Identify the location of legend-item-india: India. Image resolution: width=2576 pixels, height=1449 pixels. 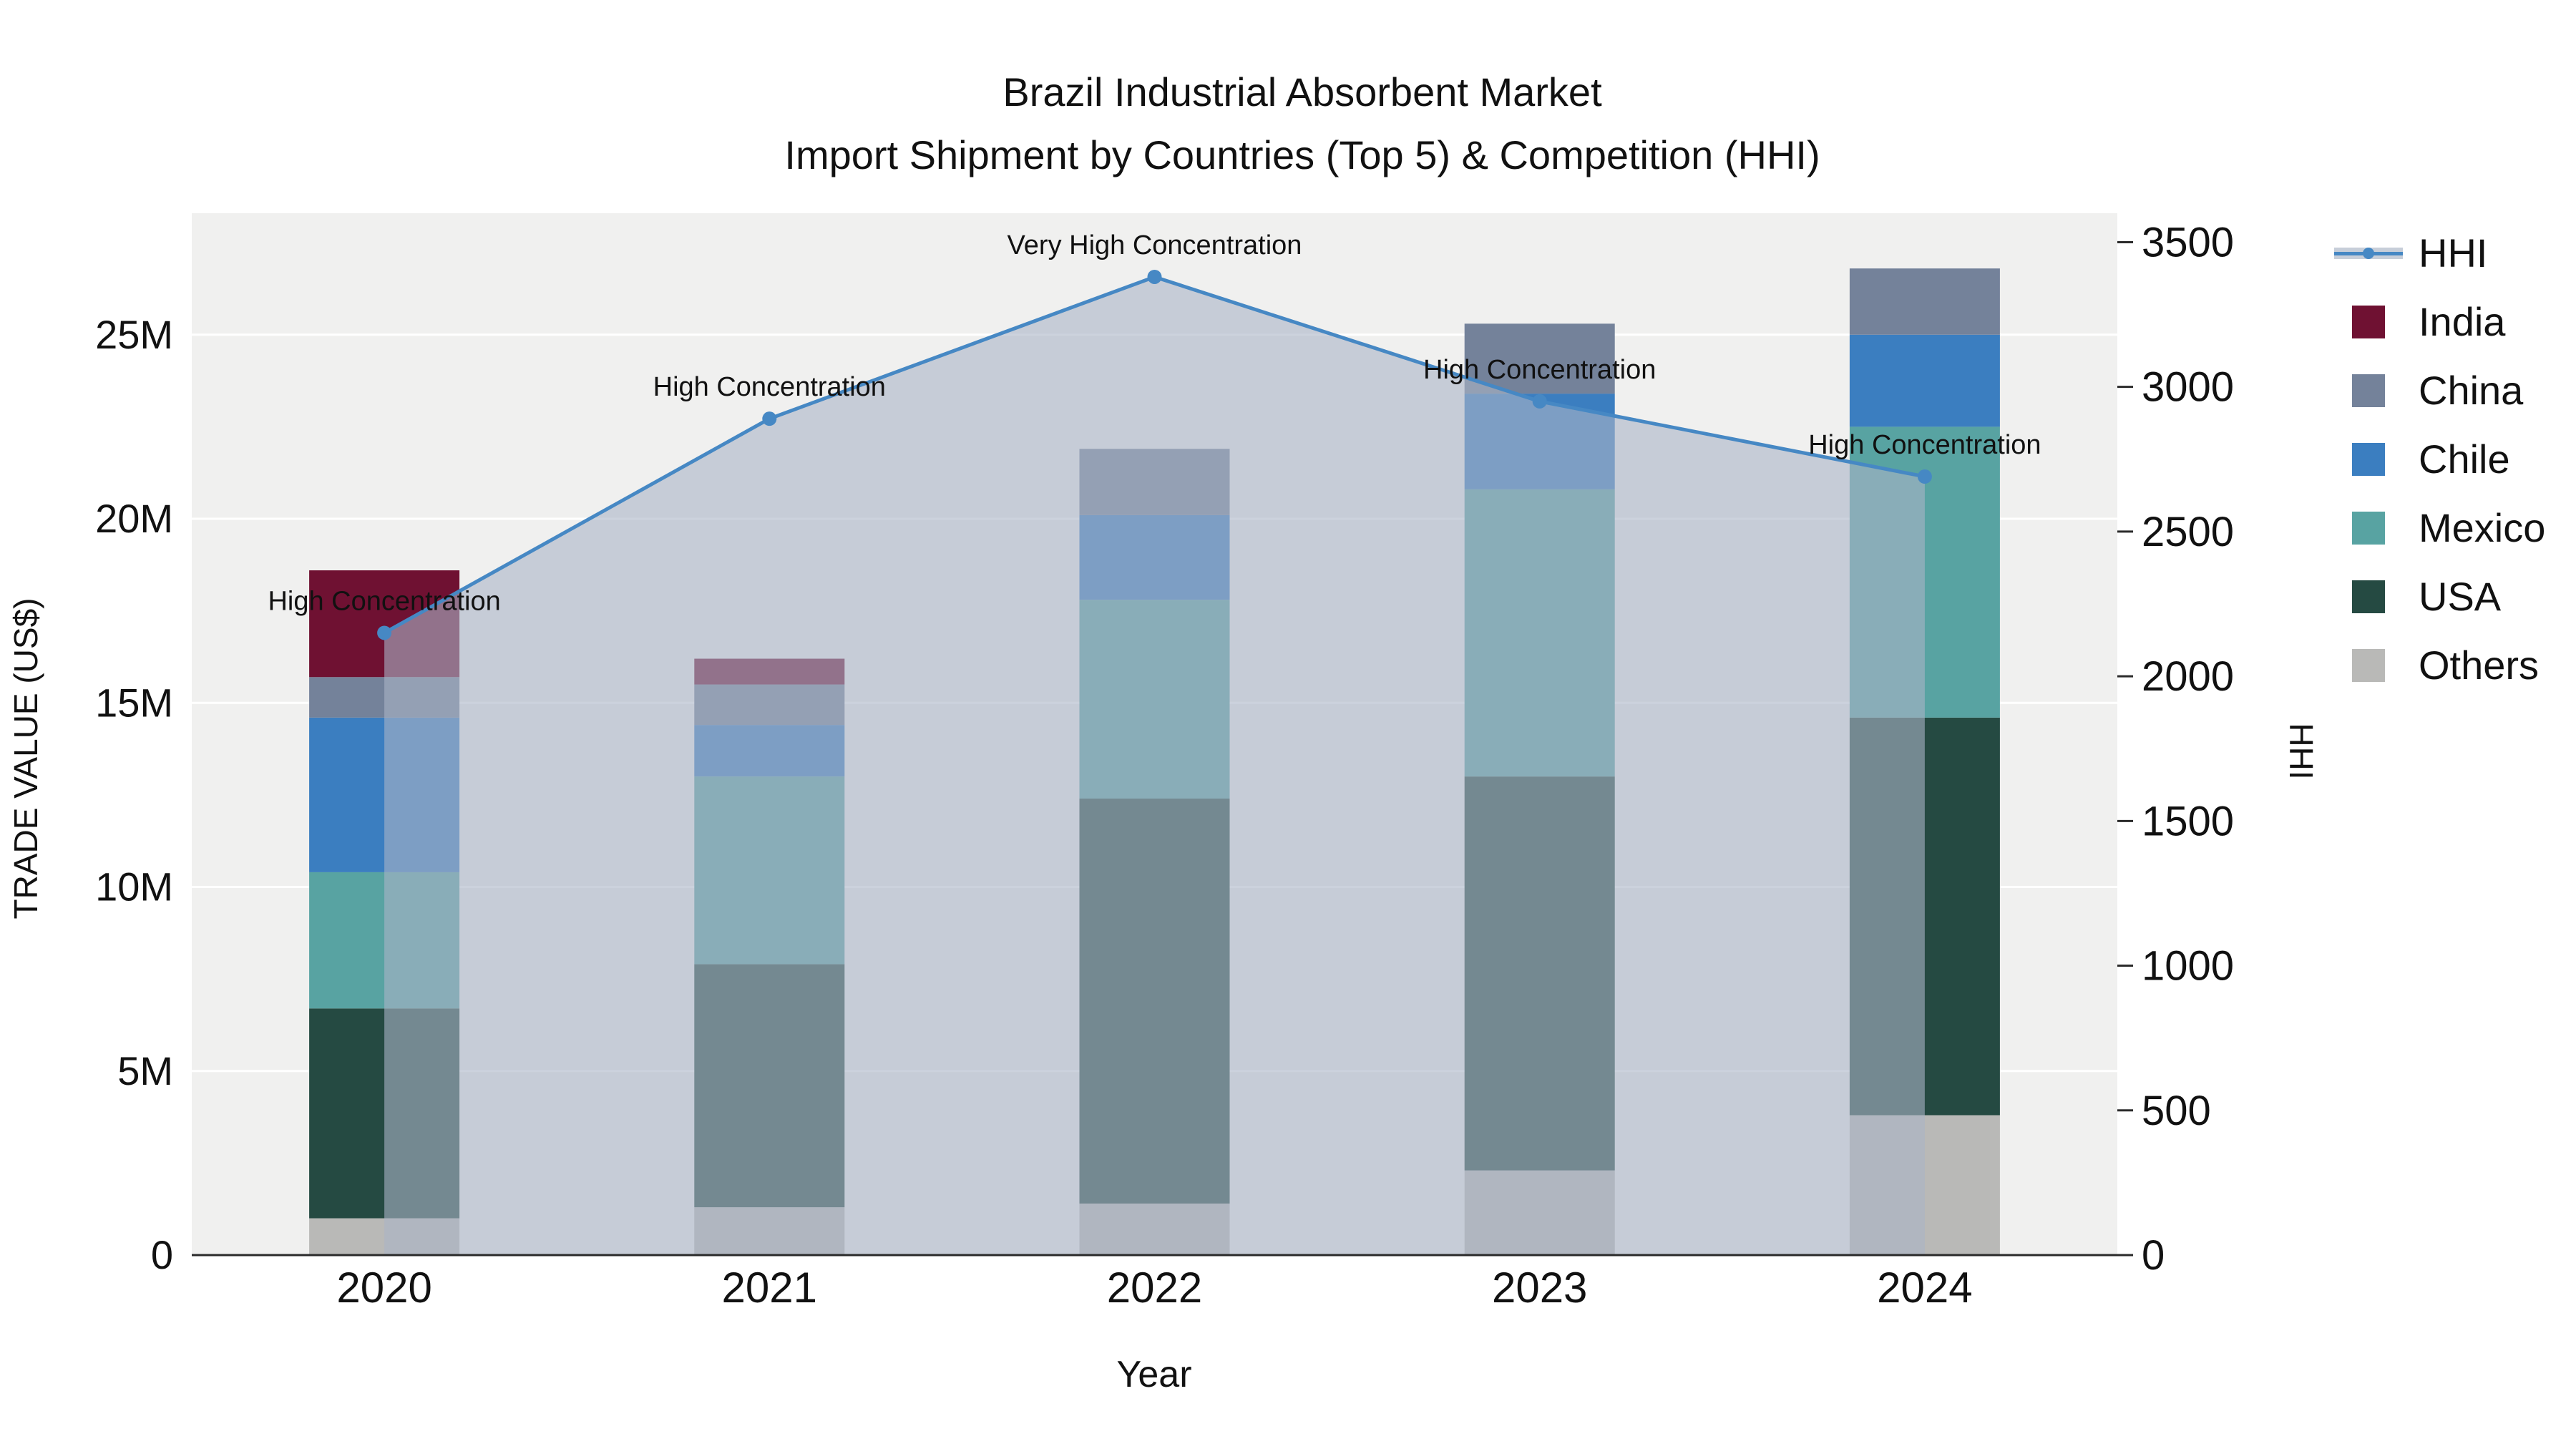
(2439, 322).